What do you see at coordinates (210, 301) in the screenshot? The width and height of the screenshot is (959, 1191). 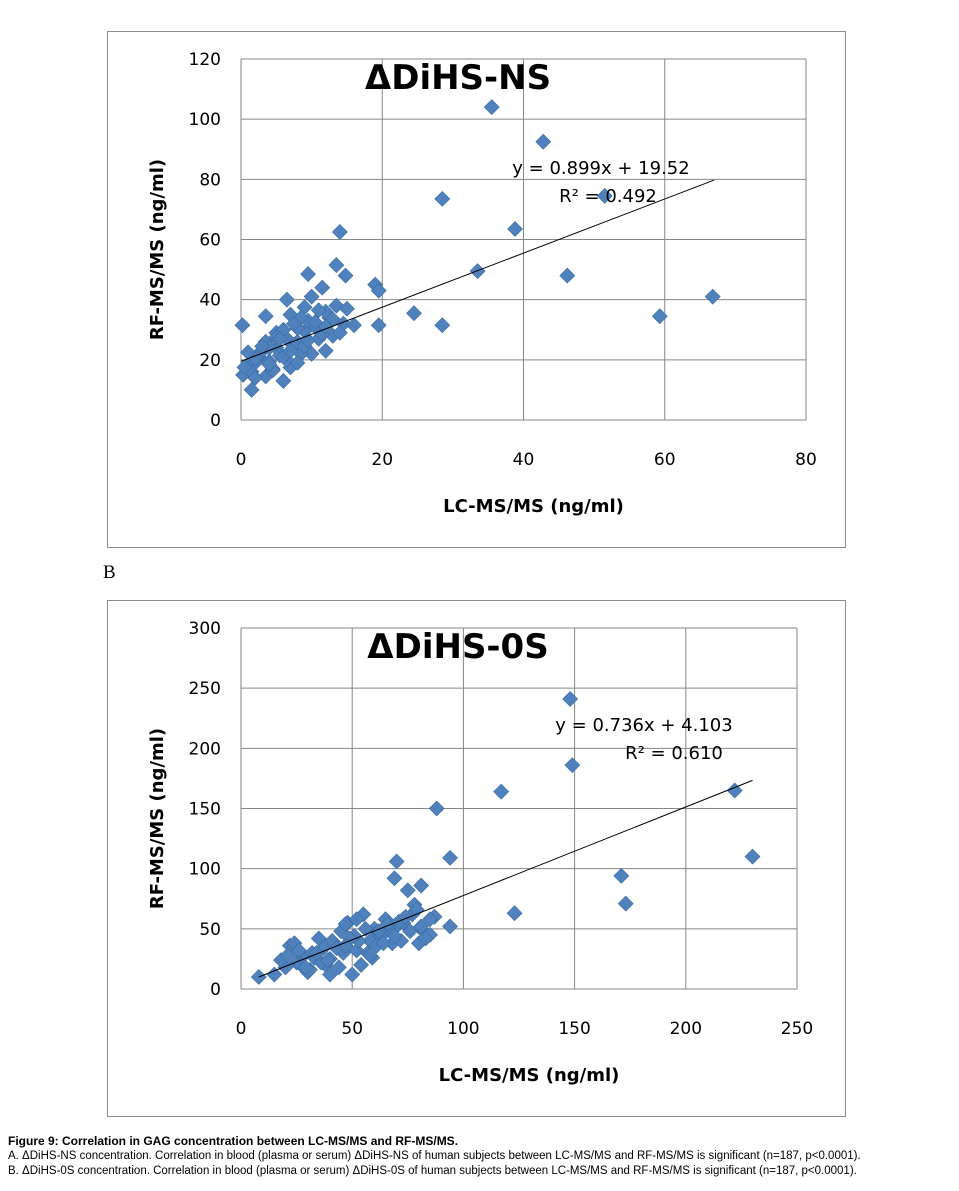 I see `y-tick-label: 40` at bounding box center [210, 301].